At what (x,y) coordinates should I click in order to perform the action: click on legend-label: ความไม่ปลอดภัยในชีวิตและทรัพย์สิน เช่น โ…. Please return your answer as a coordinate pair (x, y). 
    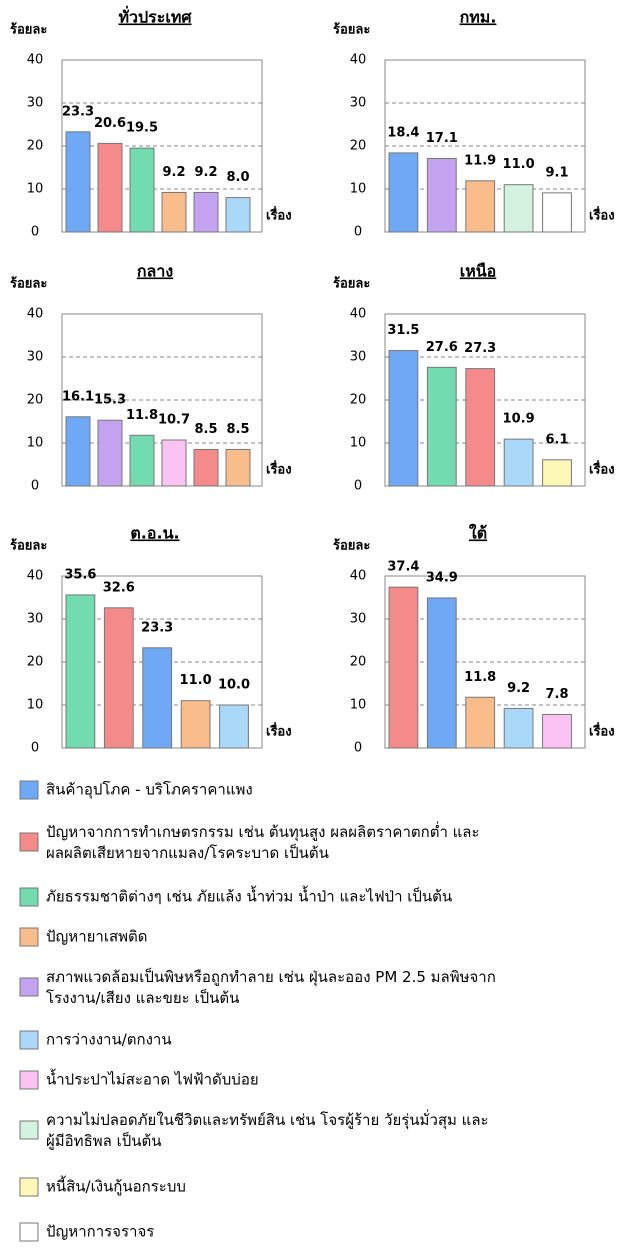
    Looking at the image, I should click on (267, 1129).